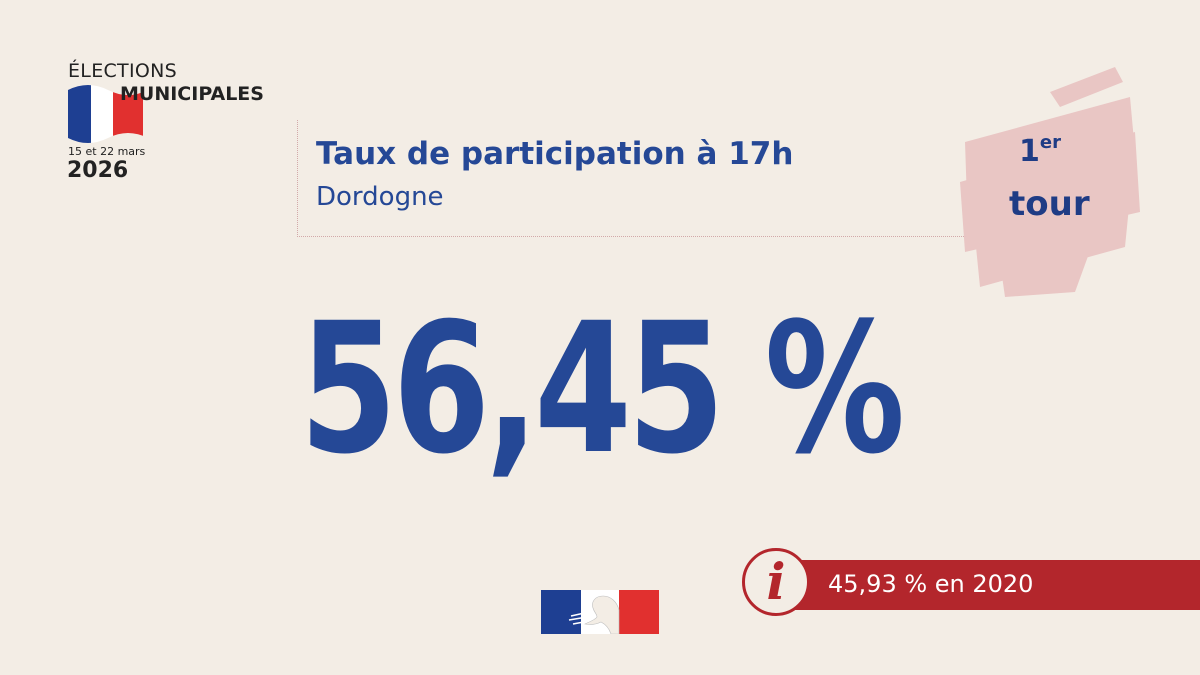 This screenshot has height=675, width=1200. I want to click on title-box: Taux de participation à 17h Dordogne, so click(631, 178).